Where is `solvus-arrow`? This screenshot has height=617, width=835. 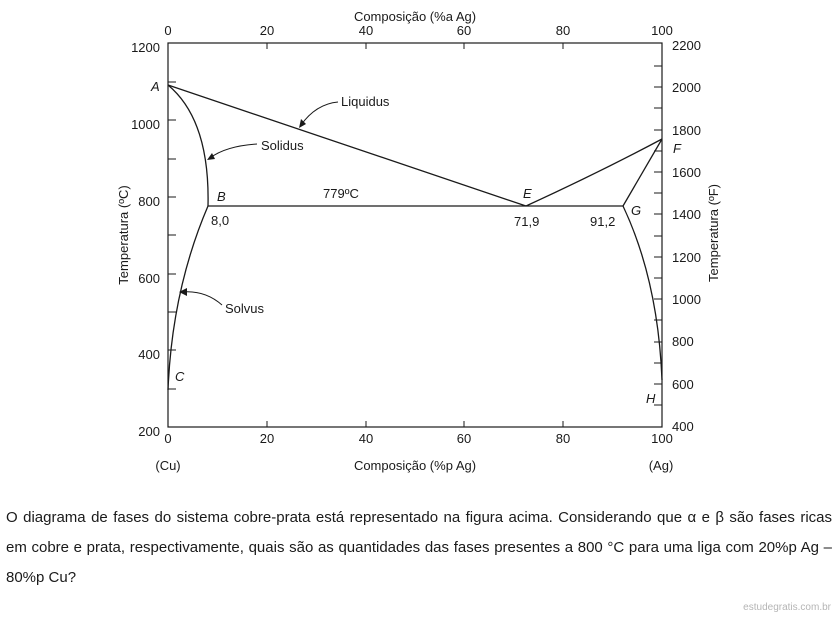
solvus-arrow is located at coordinates (202, 298).